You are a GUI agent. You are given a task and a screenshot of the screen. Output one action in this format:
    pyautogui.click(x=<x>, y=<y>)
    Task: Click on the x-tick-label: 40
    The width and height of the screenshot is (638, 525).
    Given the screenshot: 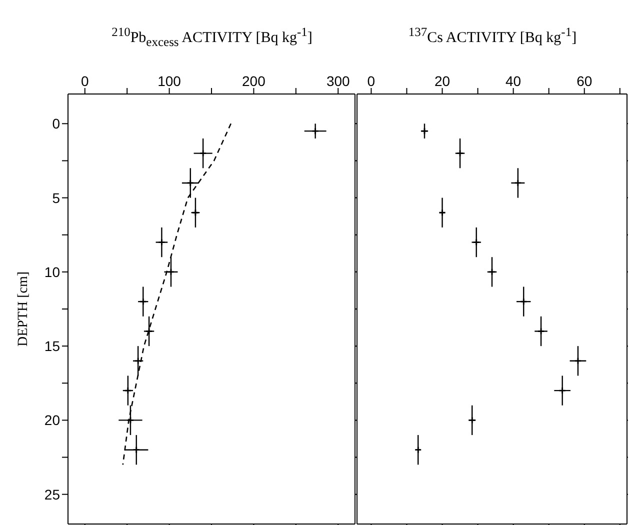 What is the action you would take?
    pyautogui.click(x=514, y=81)
    